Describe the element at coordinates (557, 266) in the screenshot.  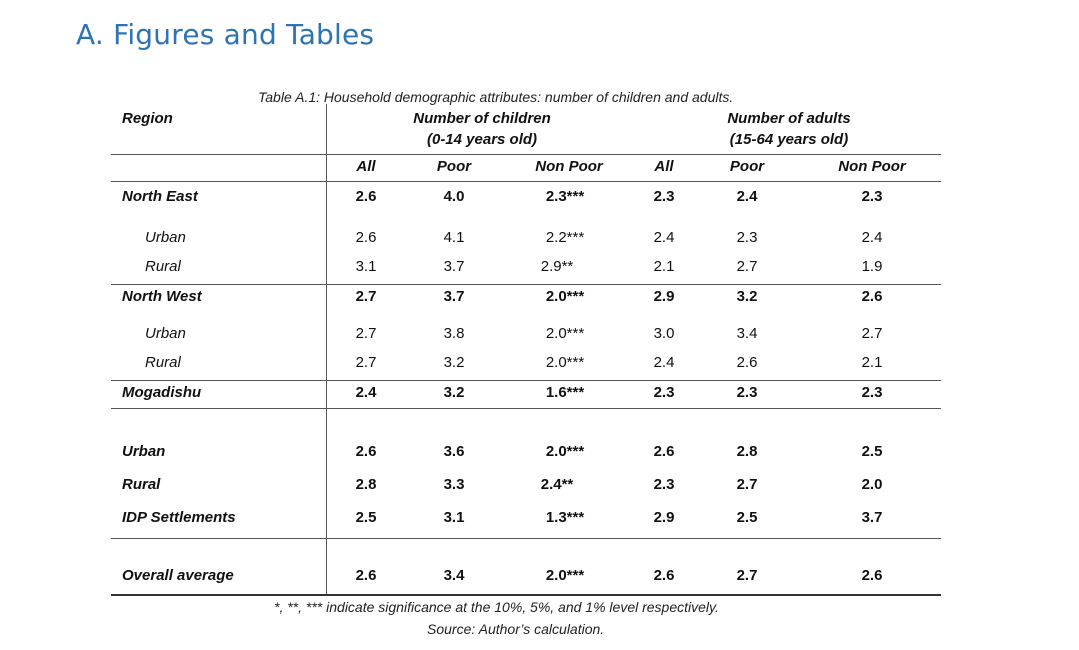
I see `cell: 2.9**` at that location.